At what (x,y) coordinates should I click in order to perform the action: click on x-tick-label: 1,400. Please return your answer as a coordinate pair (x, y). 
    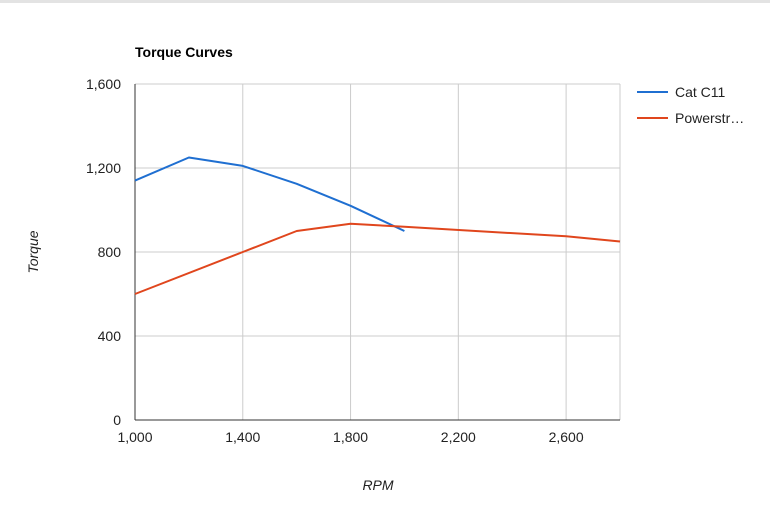
    Looking at the image, I should click on (242, 437).